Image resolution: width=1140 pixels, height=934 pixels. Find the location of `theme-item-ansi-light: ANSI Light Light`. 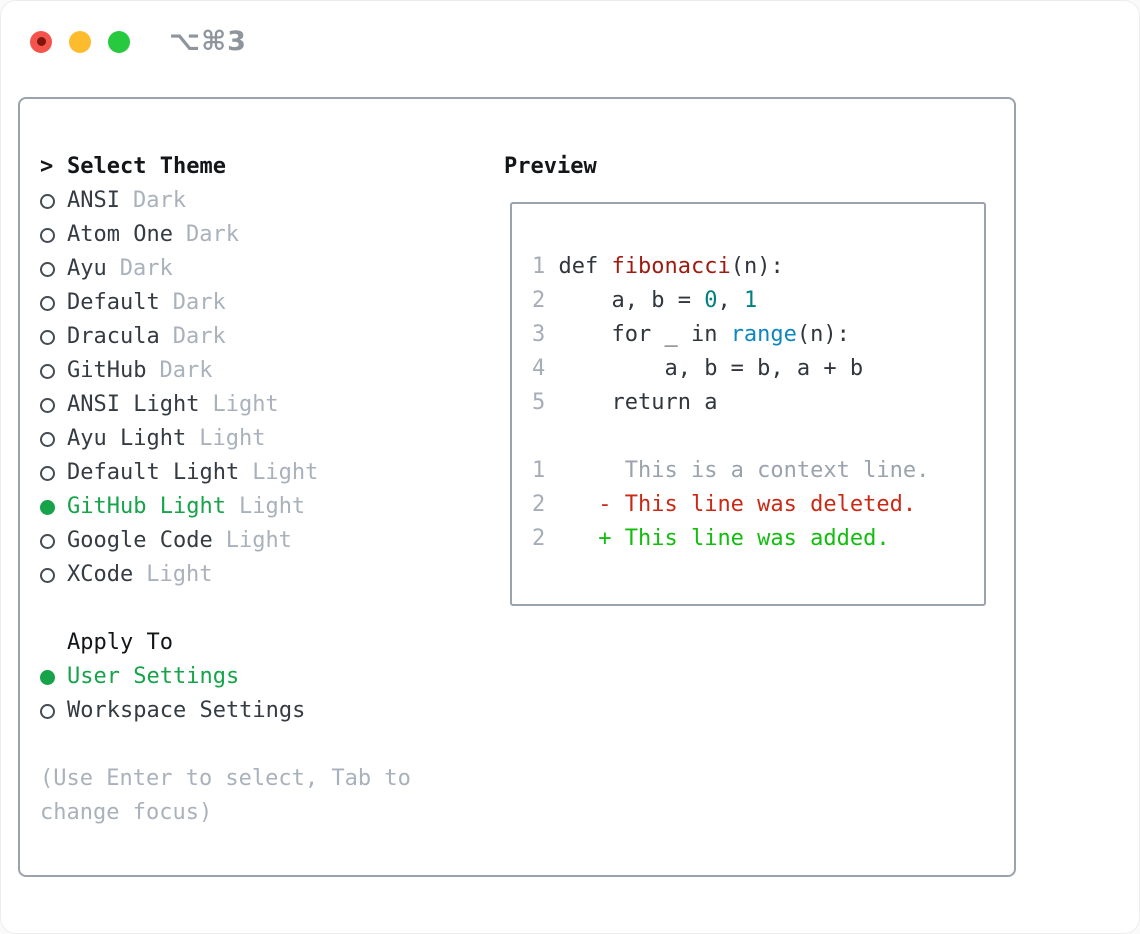

theme-item-ansi-light: ANSI Light Light is located at coordinates (225, 405).